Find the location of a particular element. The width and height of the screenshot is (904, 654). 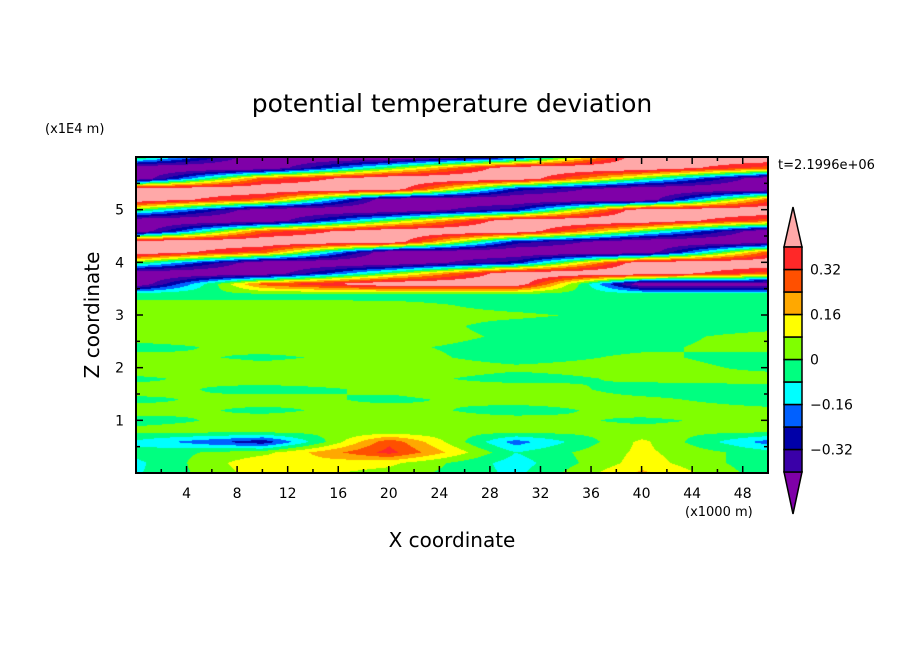

colorbar-label: 0.16 is located at coordinates (825, 316).